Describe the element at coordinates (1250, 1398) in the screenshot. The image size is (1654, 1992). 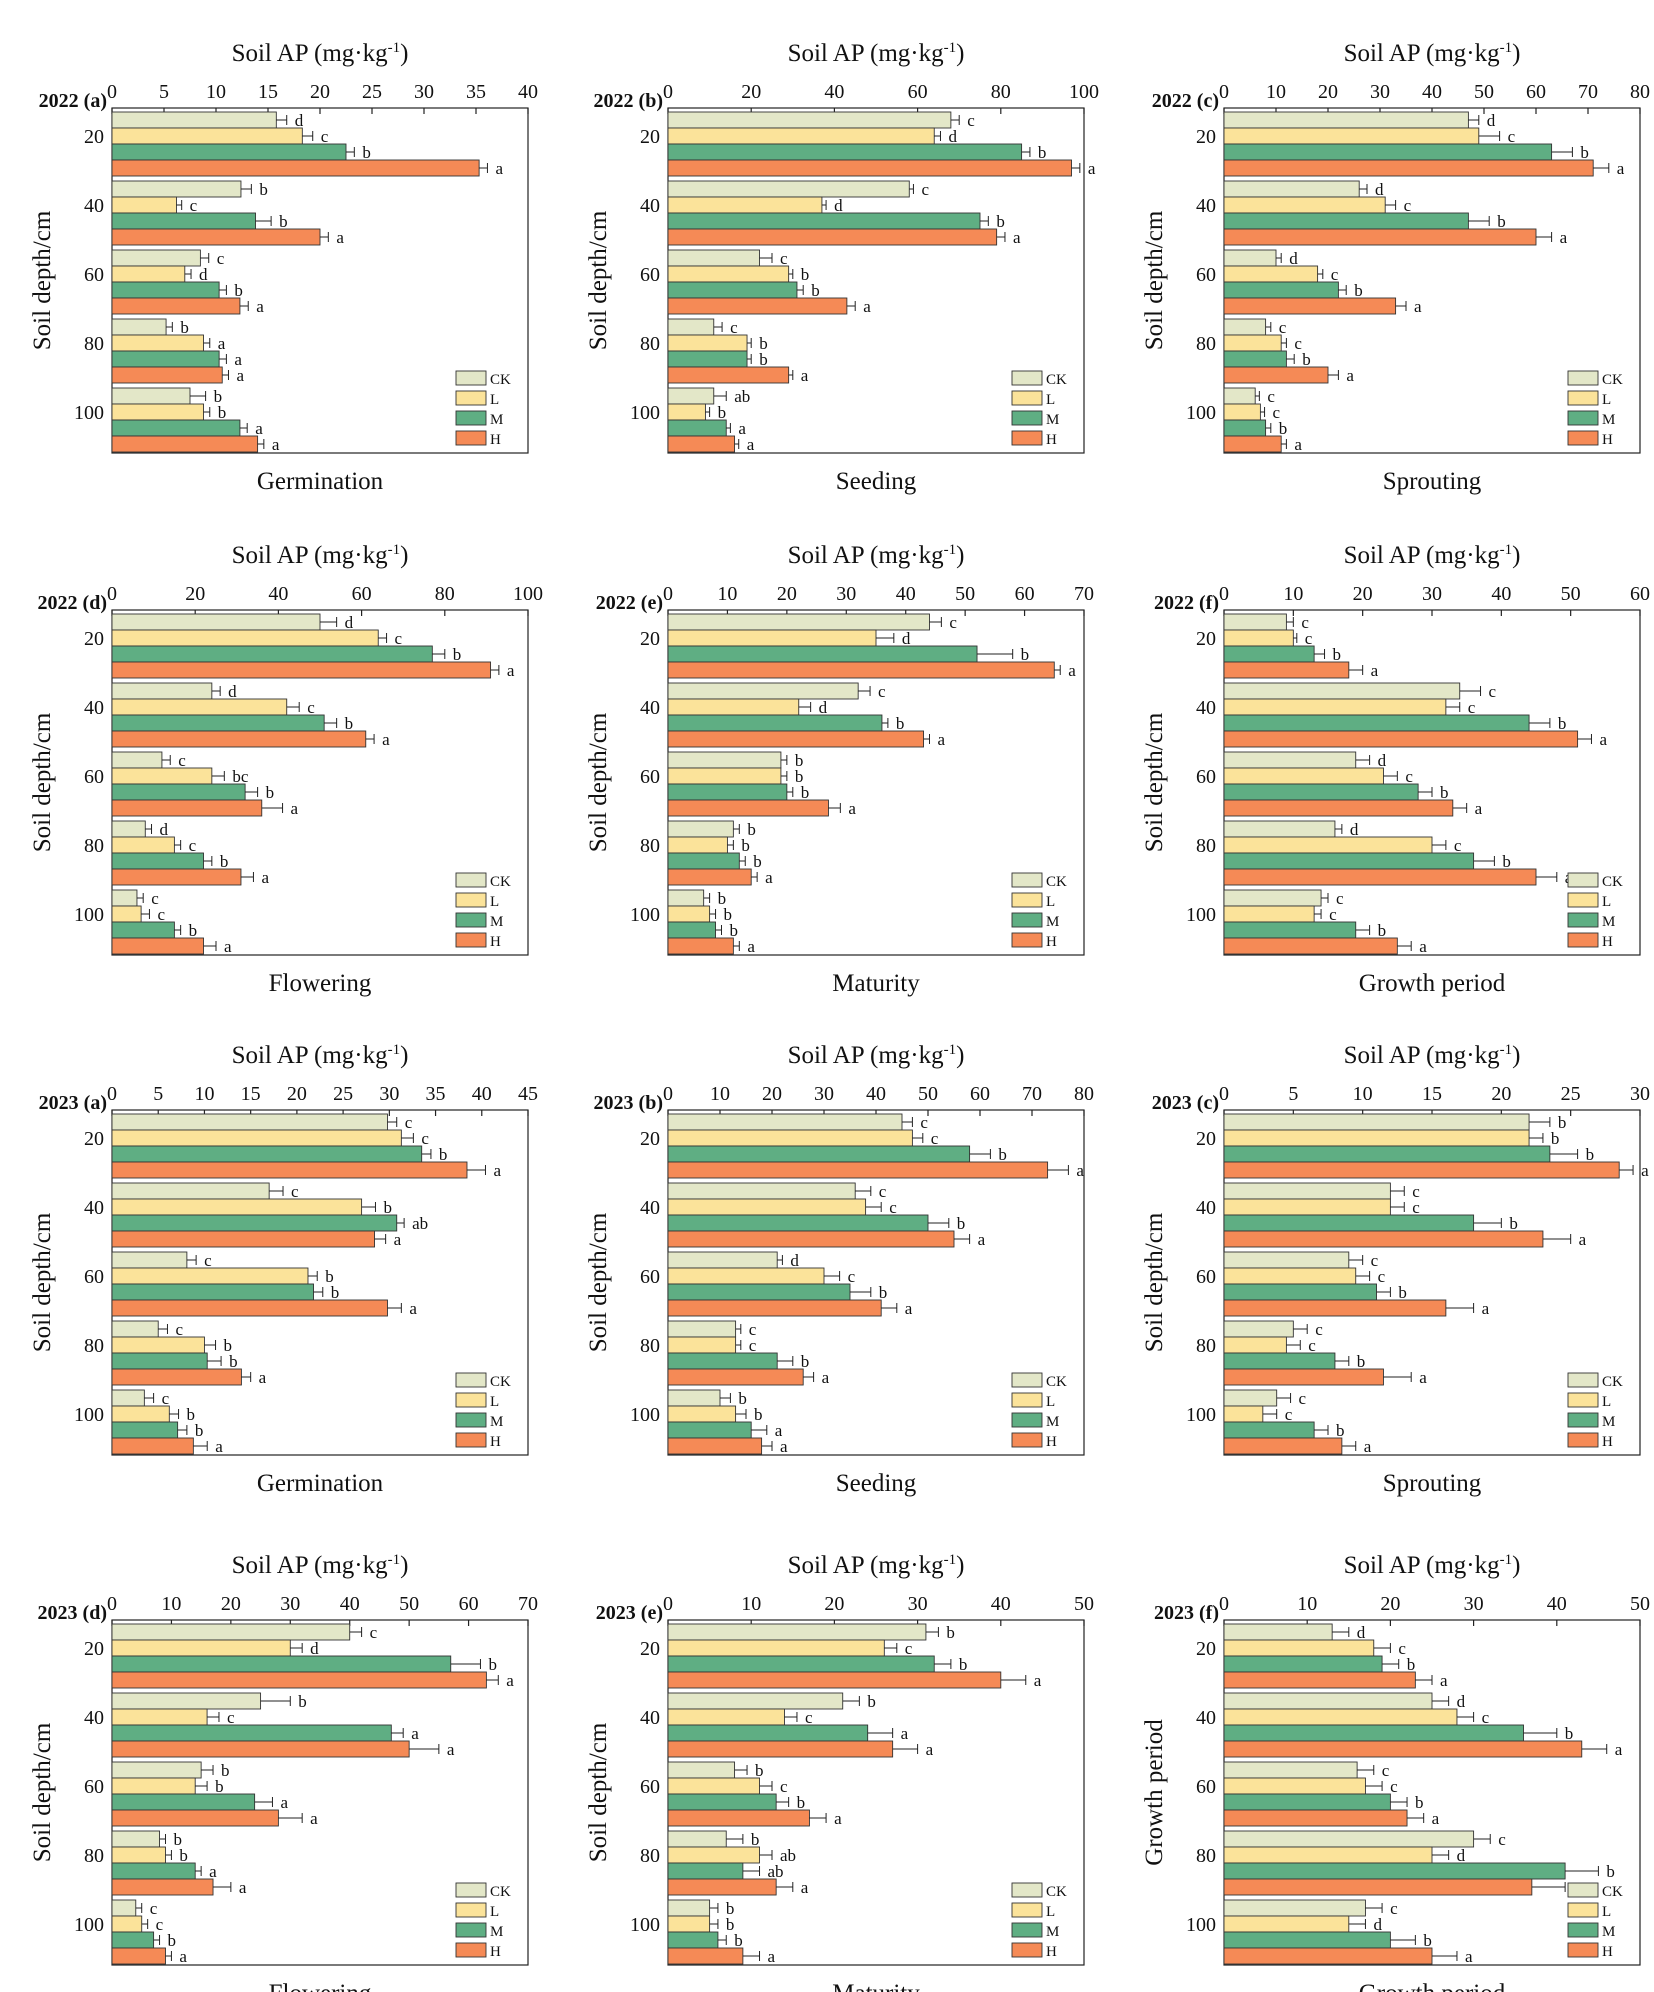
I see `panel-9-bar-ck` at that location.